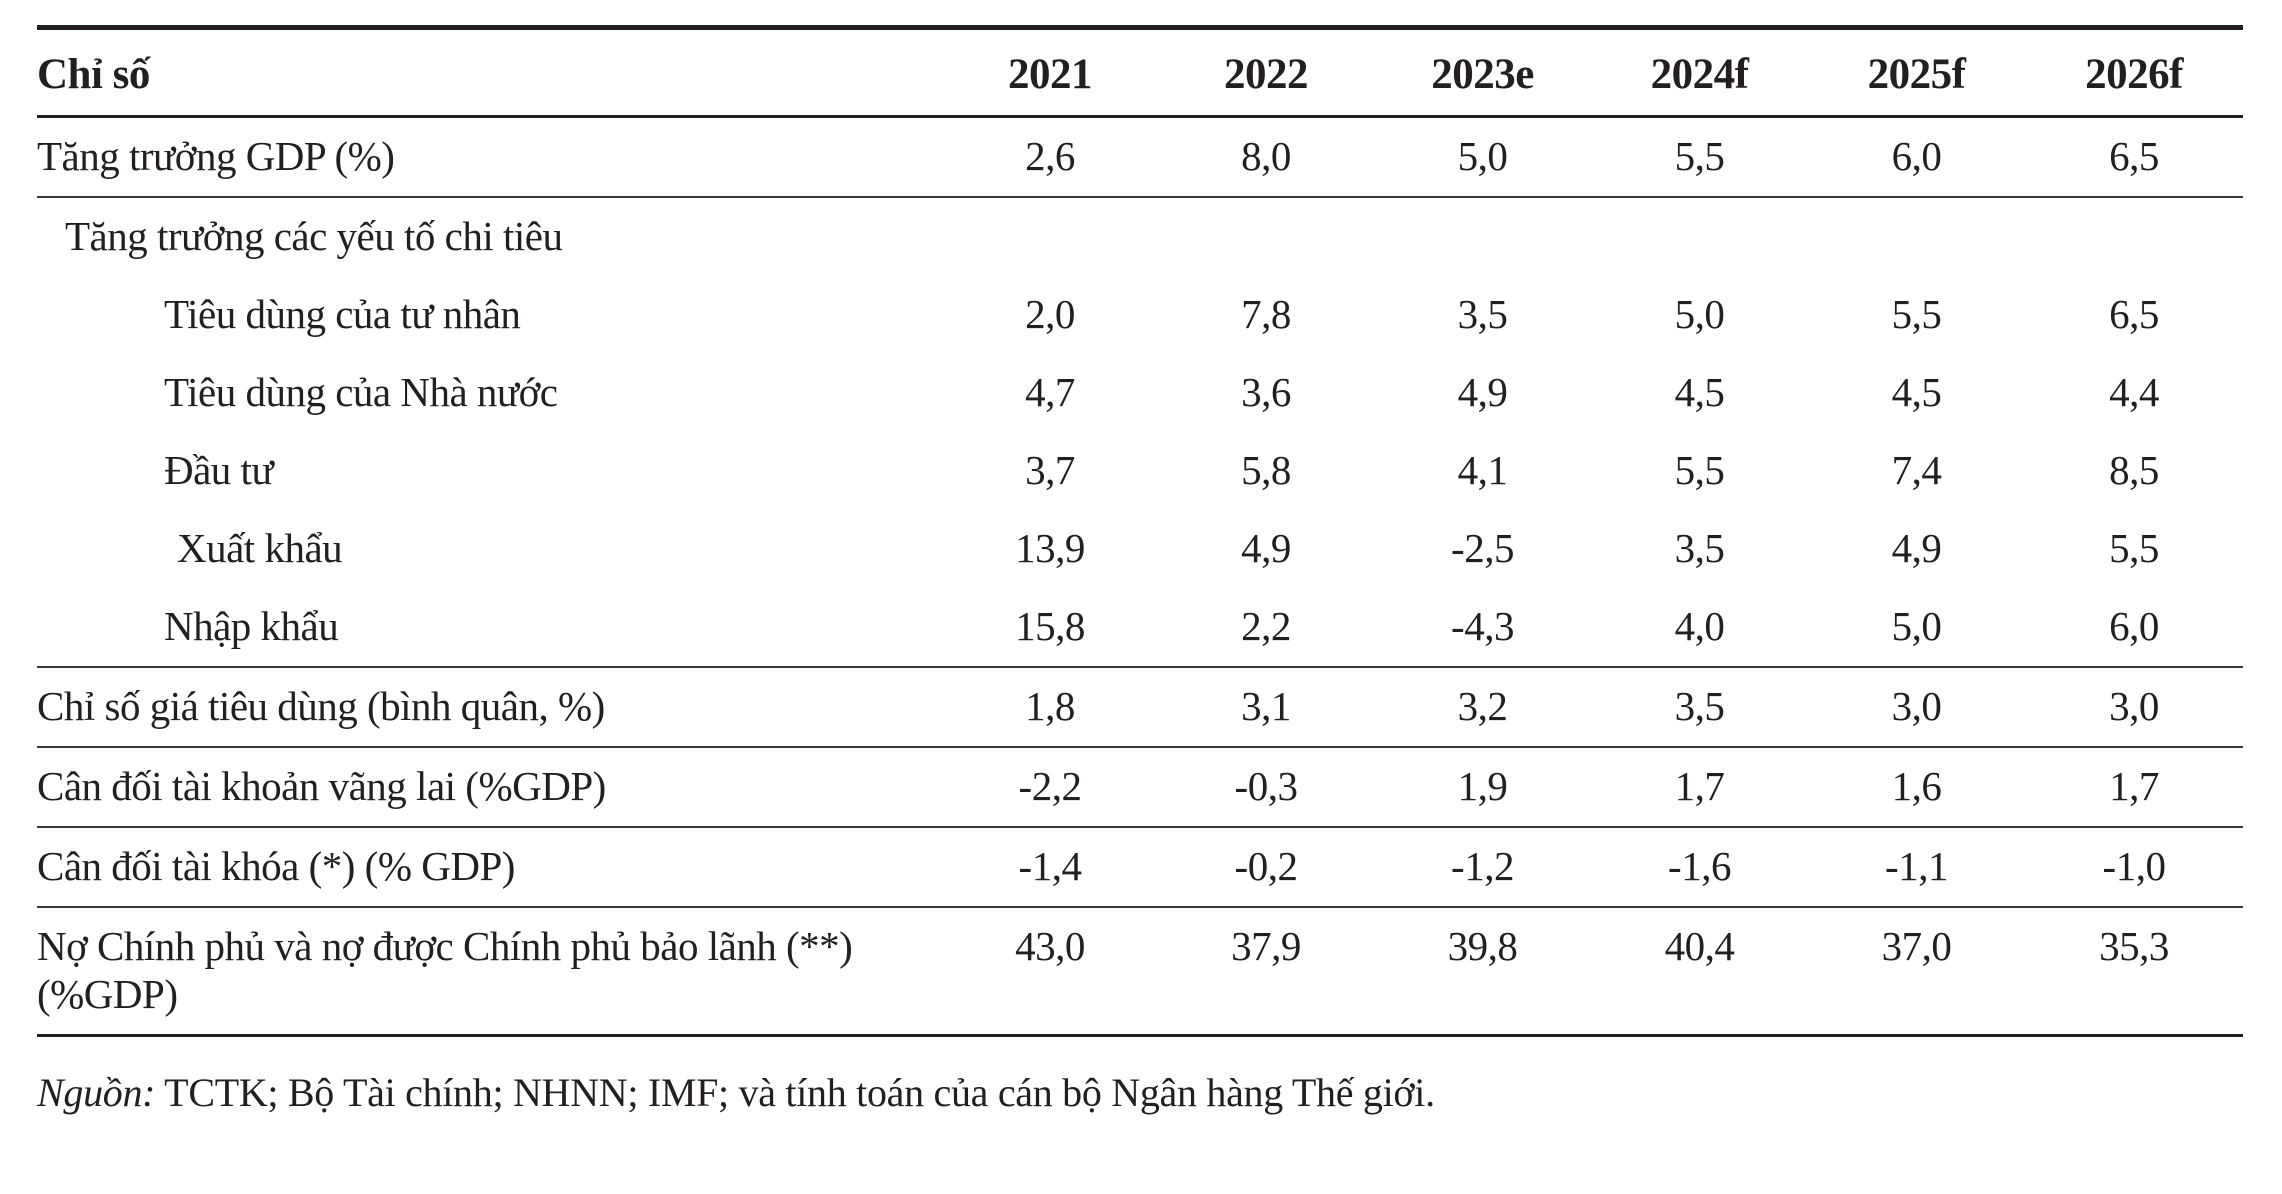 The width and height of the screenshot is (2282, 1194). I want to click on row-label: Nhập khẩu, so click(251, 626).